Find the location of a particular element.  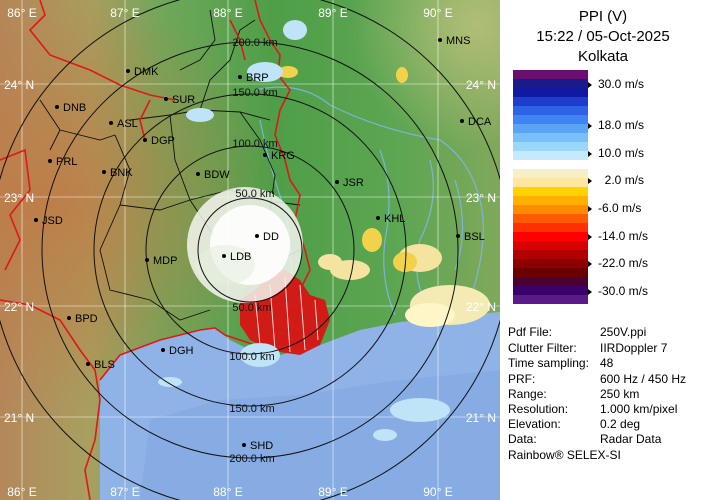

station-khl: KHL is located at coordinates (394, 219).